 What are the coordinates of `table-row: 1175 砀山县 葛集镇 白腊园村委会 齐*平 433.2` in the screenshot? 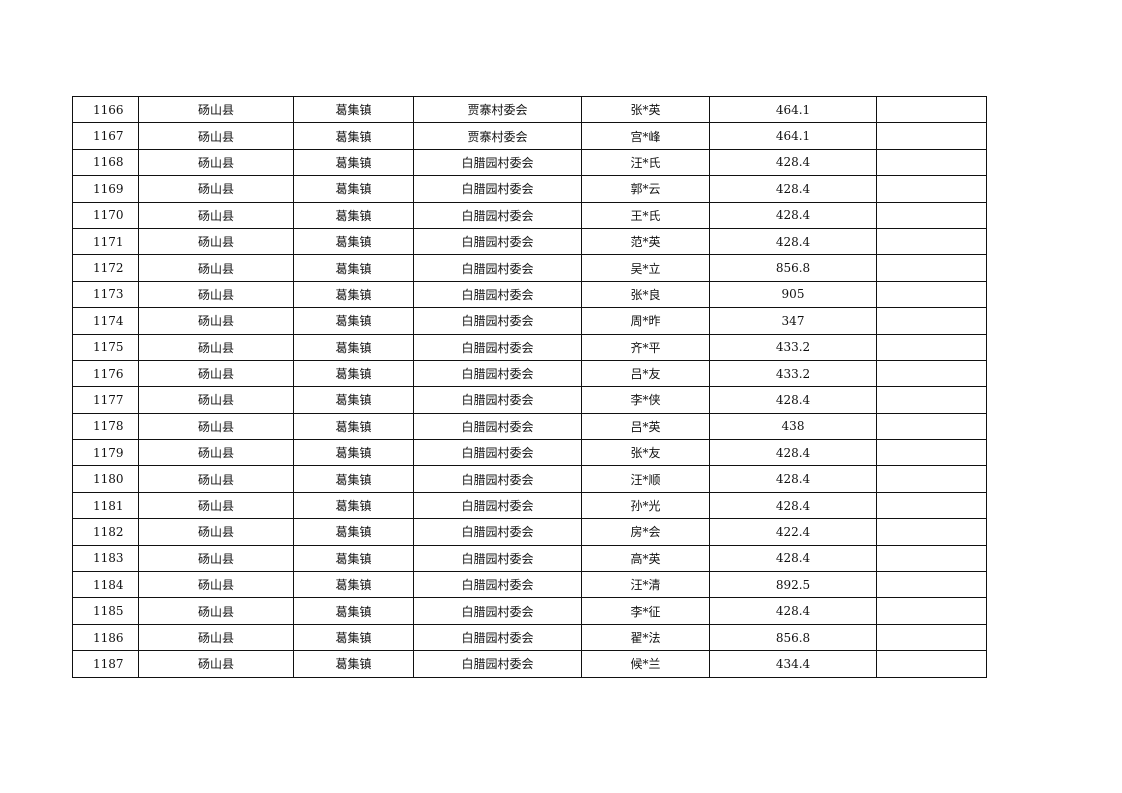 It's located at (529, 347).